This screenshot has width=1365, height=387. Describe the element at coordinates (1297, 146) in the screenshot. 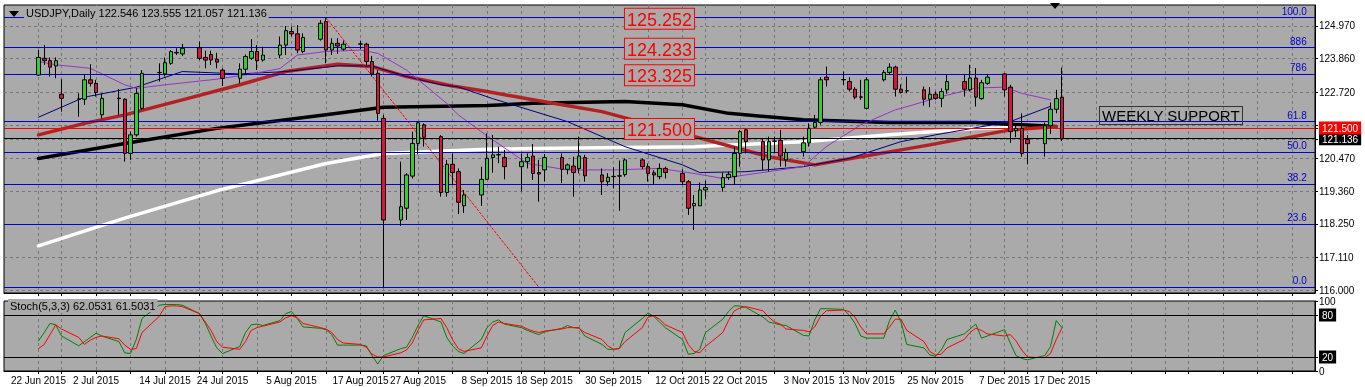

I see `annotation: 50.0` at that location.